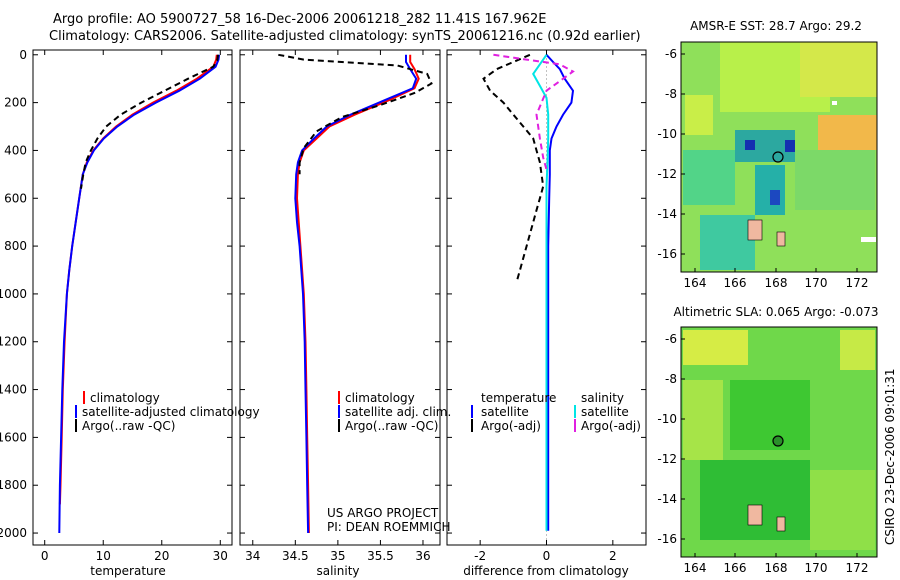 The image size is (900, 580). What do you see at coordinates (890, 456) in the screenshot?
I see `timestamp-stamp: CSIRO 23-Dec-2006 09:01:31` at bounding box center [890, 456].